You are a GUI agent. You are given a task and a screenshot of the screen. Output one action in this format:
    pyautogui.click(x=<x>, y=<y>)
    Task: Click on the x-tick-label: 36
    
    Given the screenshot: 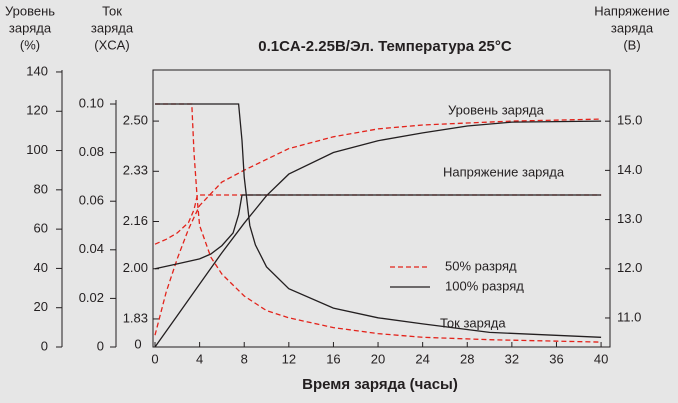 What is the action you would take?
    pyautogui.click(x=556, y=358)
    